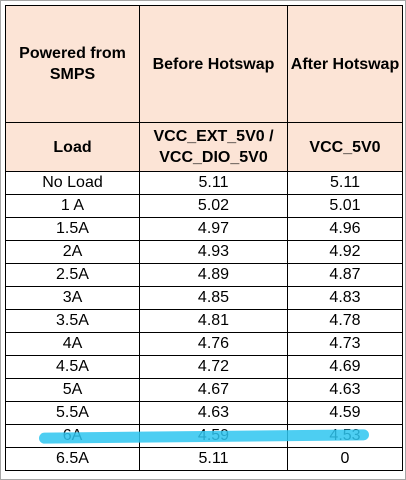  Describe the element at coordinates (345, 436) in the screenshot. I see `after-voltage-cell: 4.53` at that location.